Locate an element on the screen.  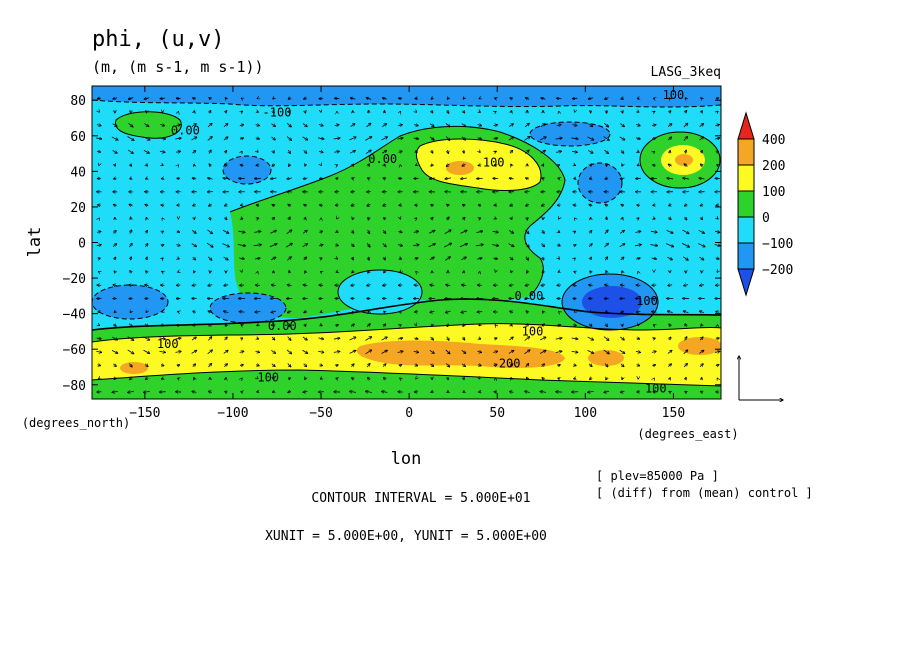
level-note: [ plev=85000 Pa ] is located at coordinates (657, 476).